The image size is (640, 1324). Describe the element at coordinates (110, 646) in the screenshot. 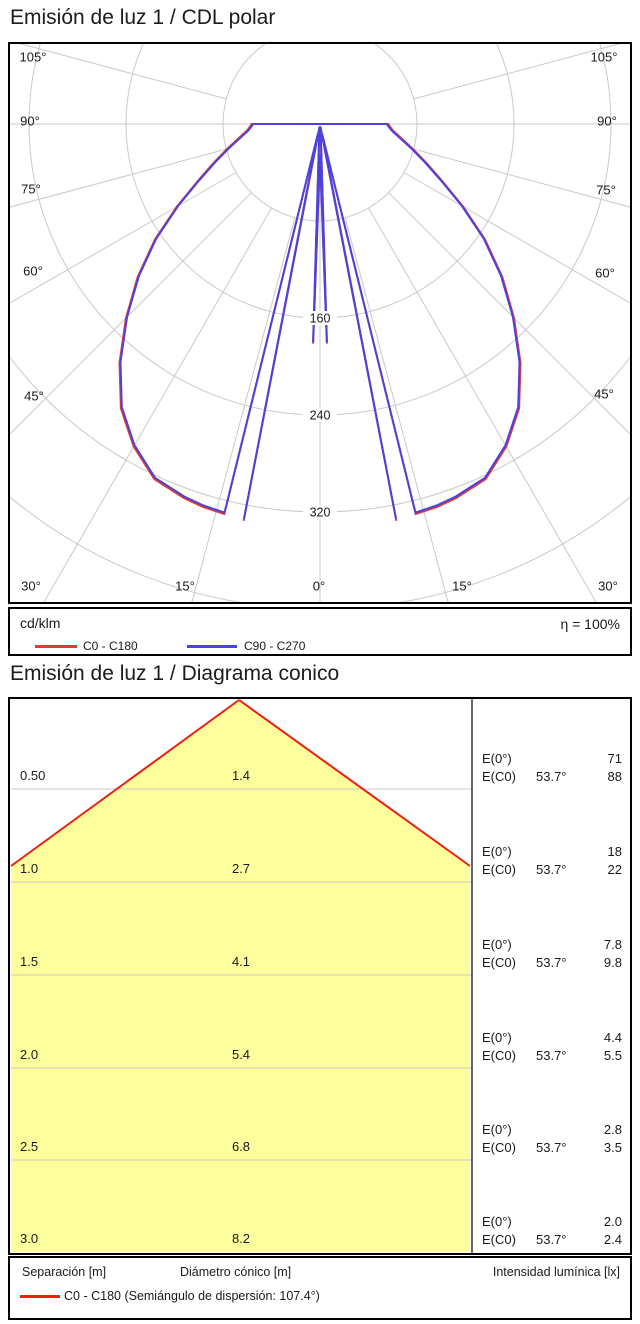

I see `c0-c180-label: C0 - C180` at that location.